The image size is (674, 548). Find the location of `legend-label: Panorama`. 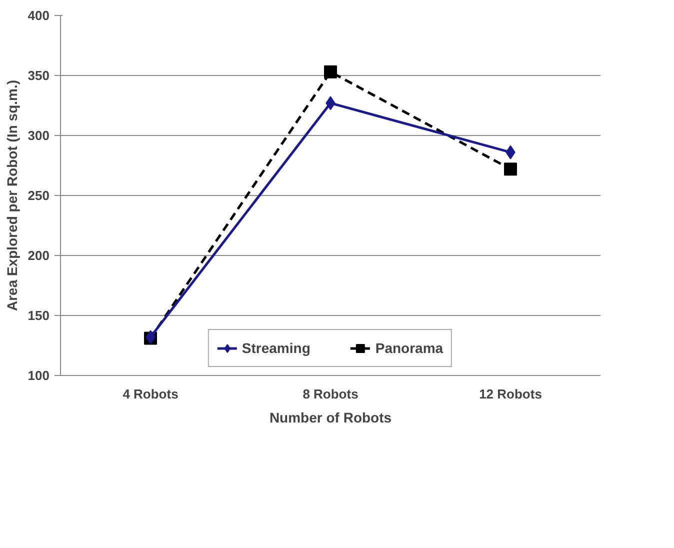

legend-label: Panorama is located at coordinates (409, 348).